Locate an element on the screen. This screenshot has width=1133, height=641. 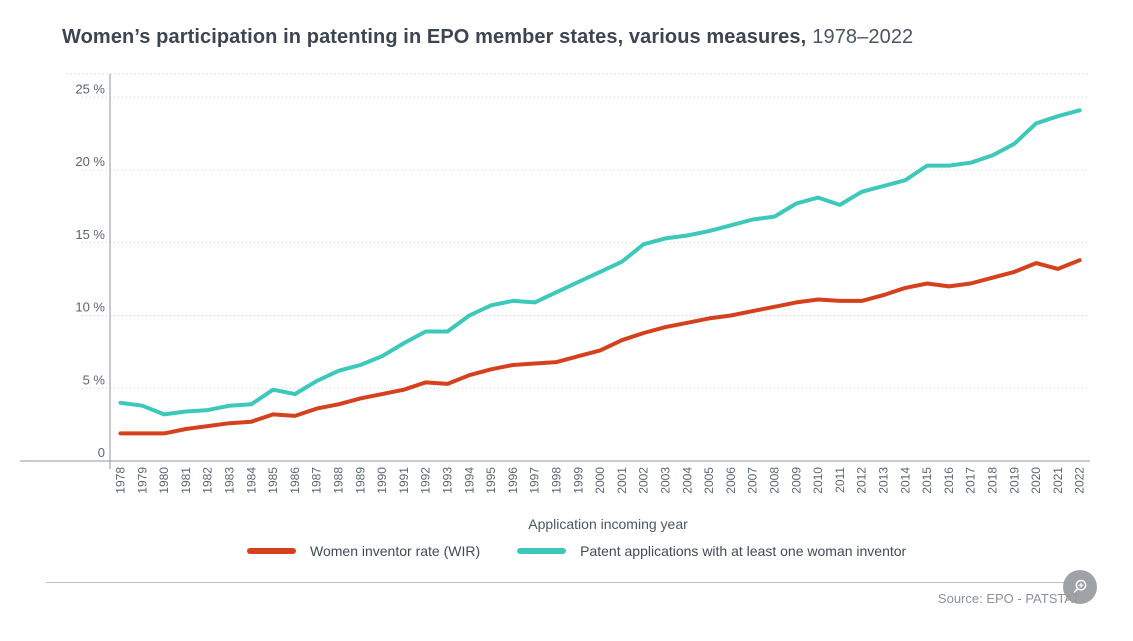
x-axis-tick-label: 2010 is located at coordinates (818, 480).